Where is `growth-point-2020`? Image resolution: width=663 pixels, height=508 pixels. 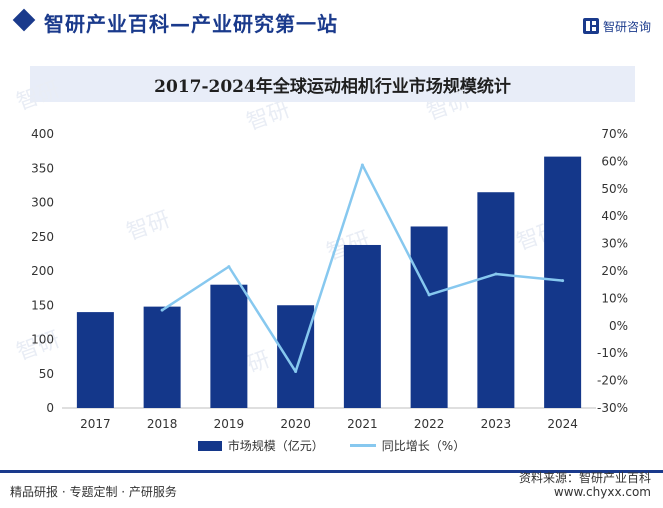
growth-point-2020 is located at coordinates (296, 372).